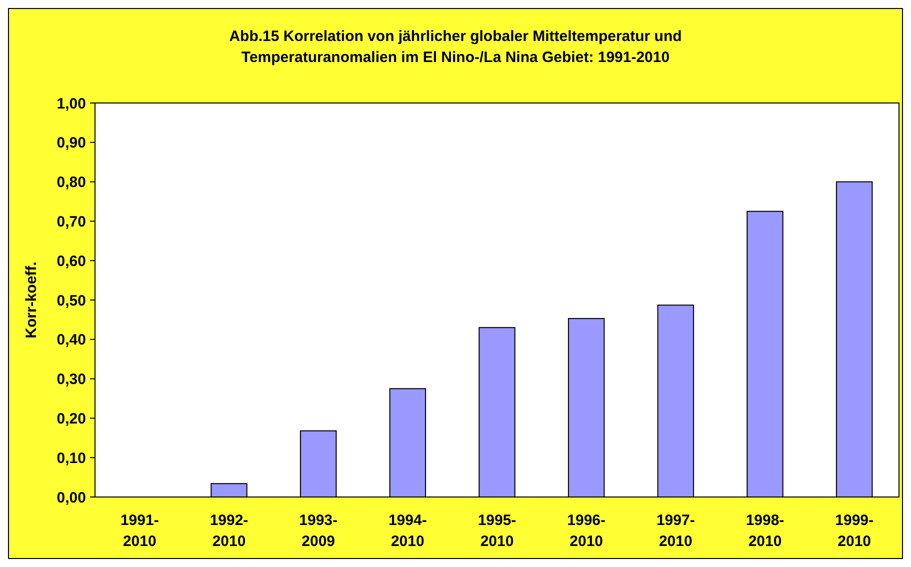 The height and width of the screenshot is (567, 911). What do you see at coordinates (71, 301) in the screenshot?
I see `y-tick-label: 0,50` at bounding box center [71, 301].